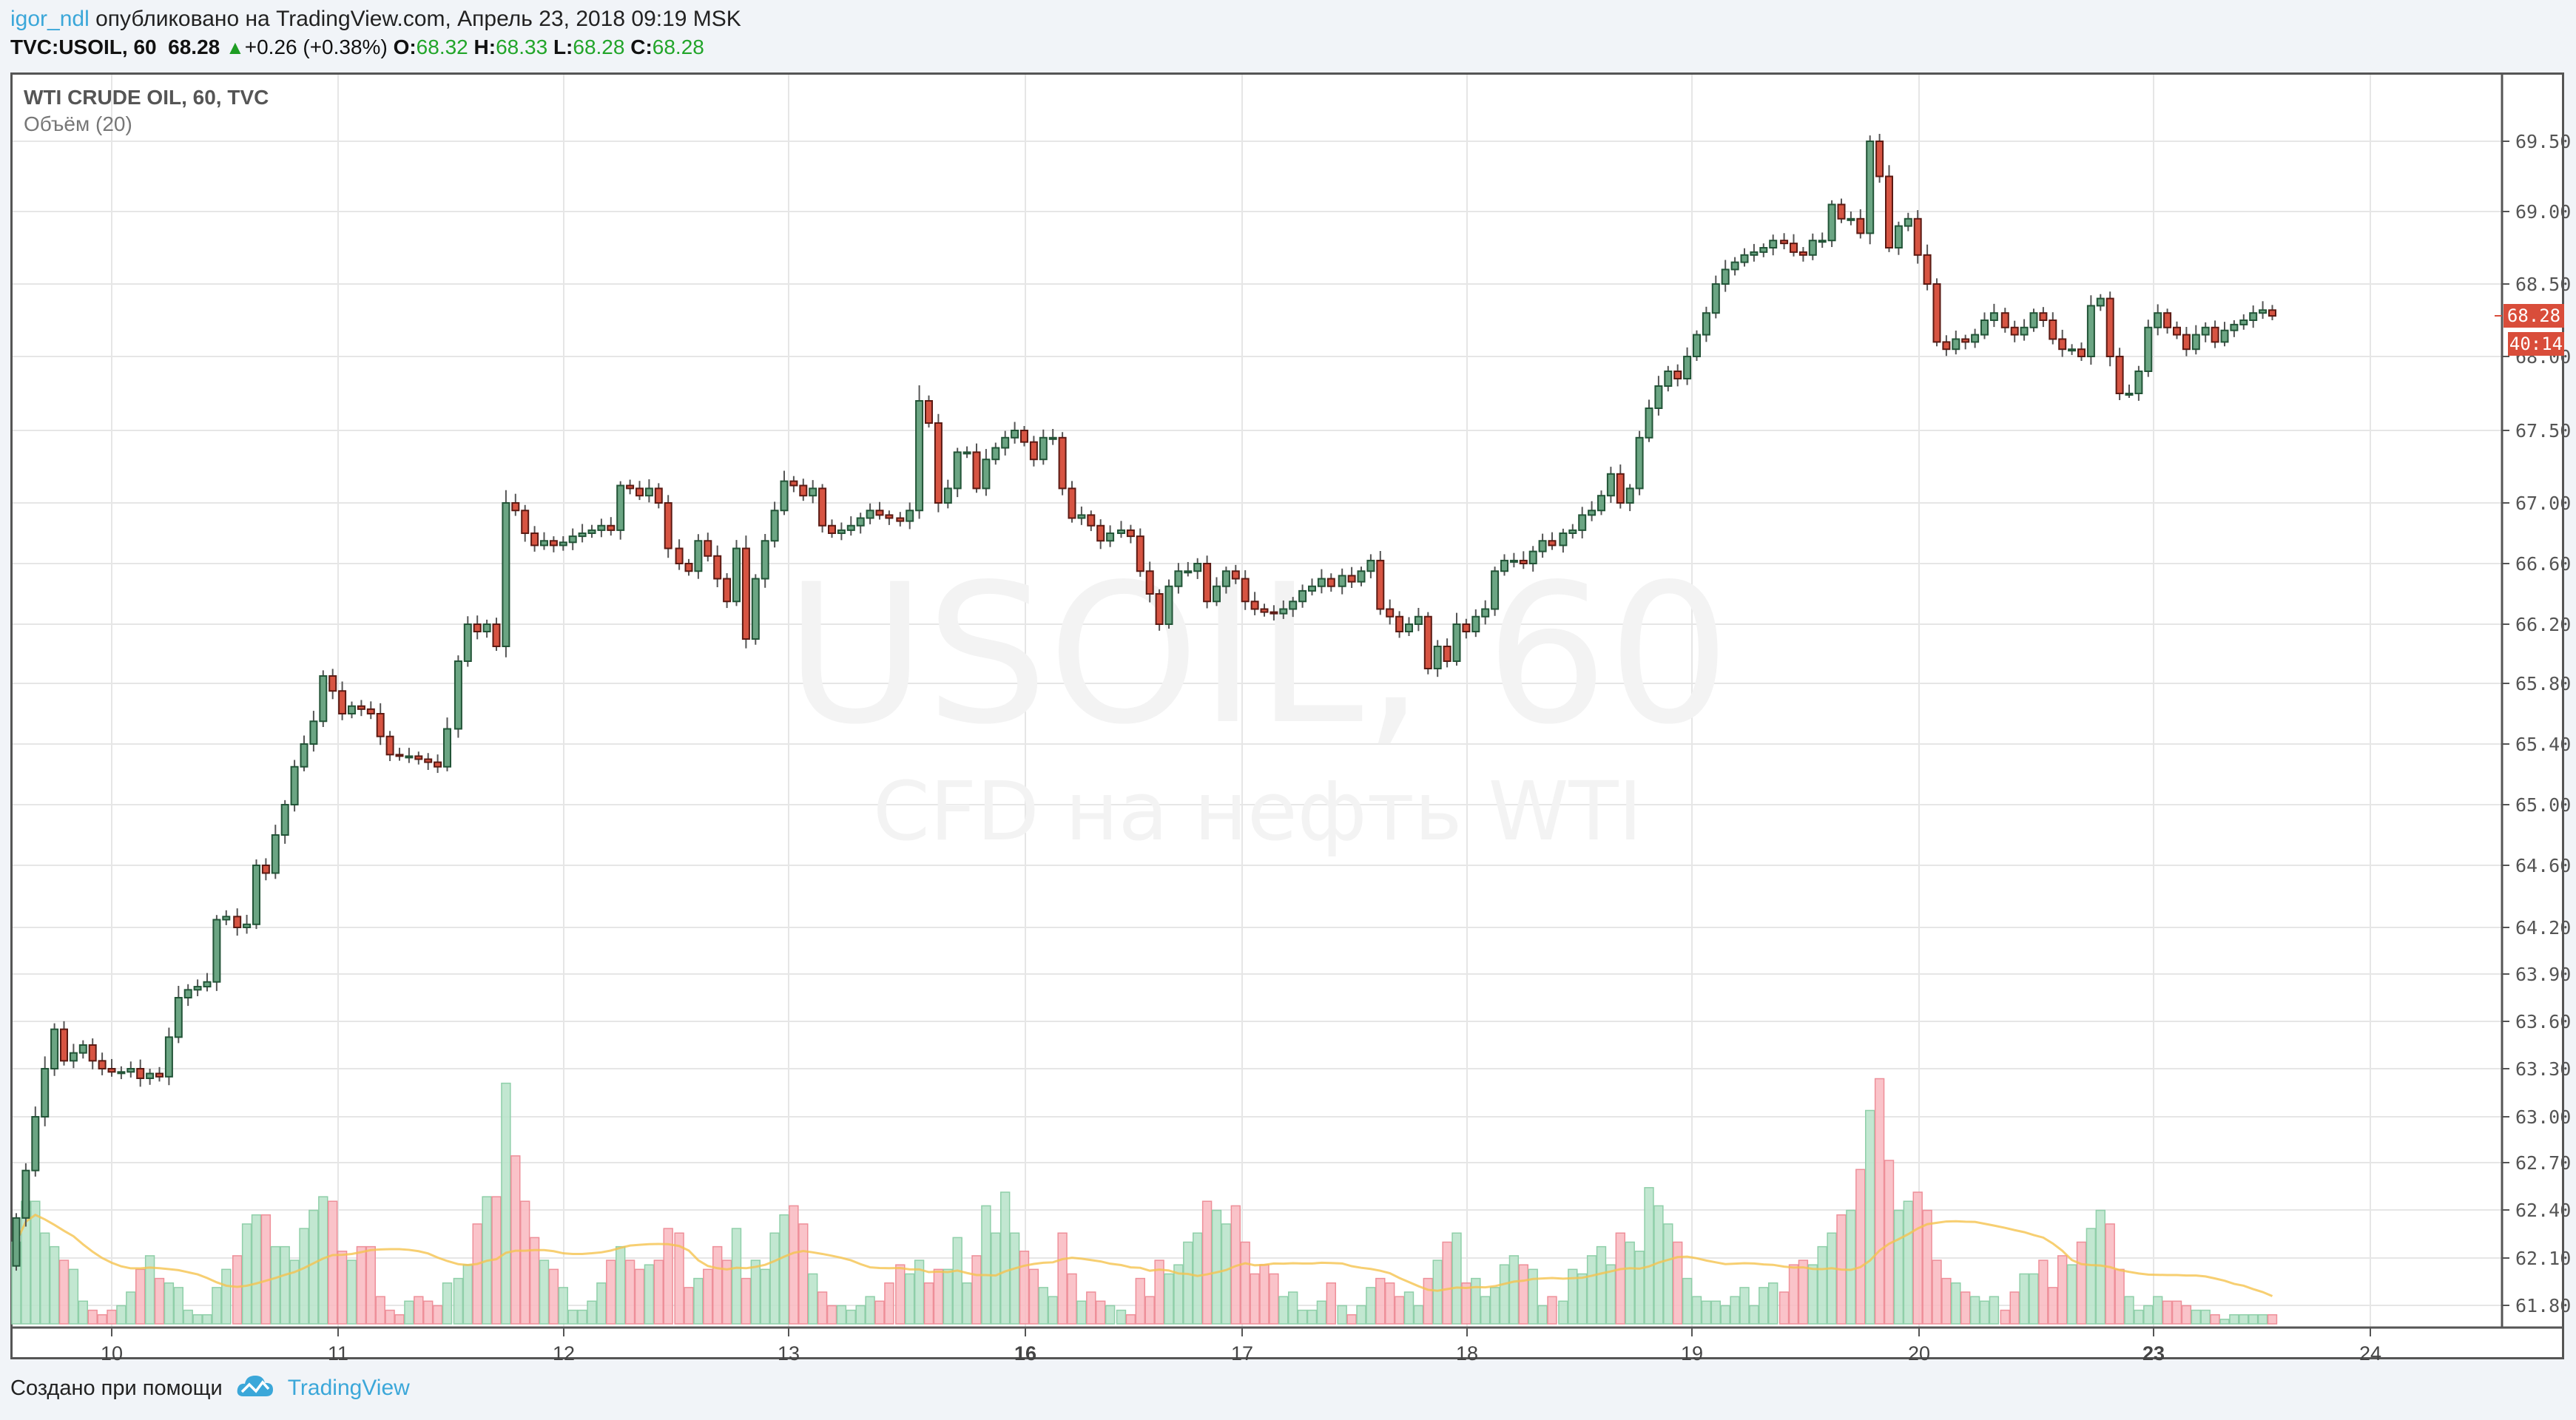 This screenshot has width=2576, height=1420. I want to click on svg-text: 13, so click(789, 1353).